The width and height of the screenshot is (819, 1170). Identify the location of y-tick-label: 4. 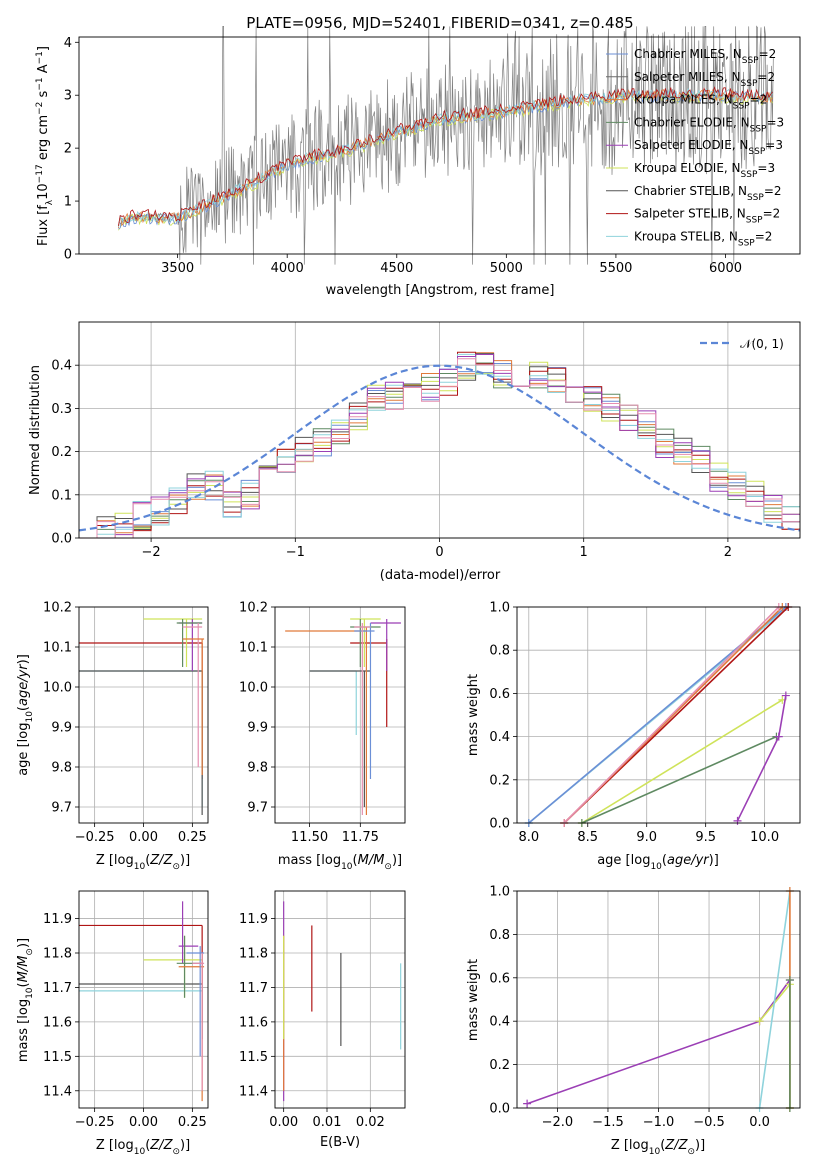
(68, 43).